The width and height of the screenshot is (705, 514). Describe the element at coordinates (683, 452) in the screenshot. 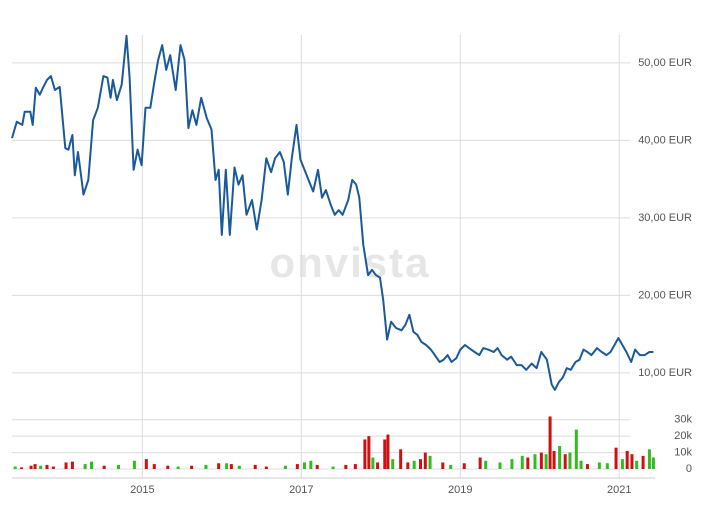

I see `y-tick-label: 10k` at that location.